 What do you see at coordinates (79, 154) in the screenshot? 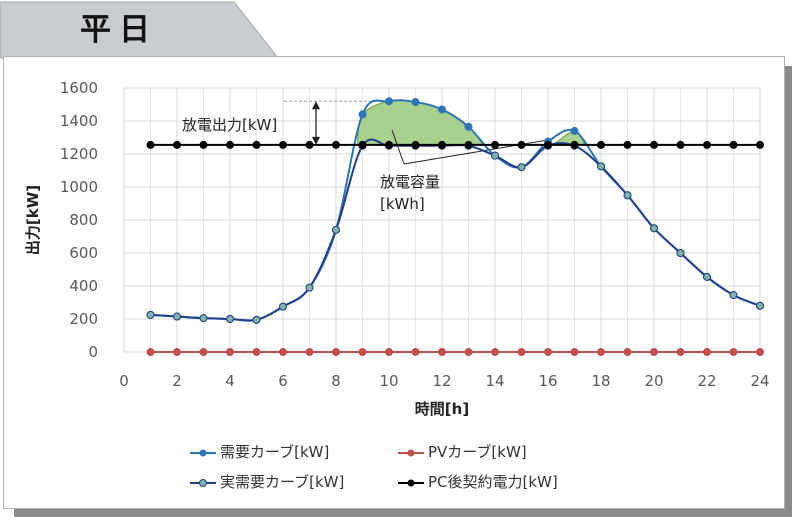
I see `y-tick-label: 1200` at bounding box center [79, 154].